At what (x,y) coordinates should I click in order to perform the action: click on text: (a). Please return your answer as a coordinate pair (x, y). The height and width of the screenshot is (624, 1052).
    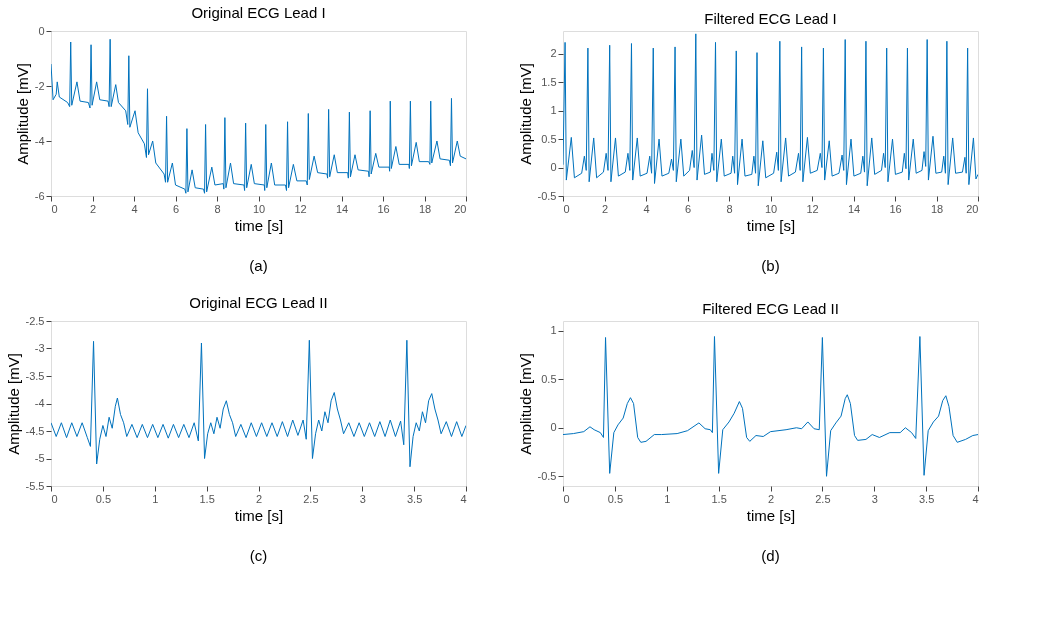
    Looking at the image, I should click on (258, 265).